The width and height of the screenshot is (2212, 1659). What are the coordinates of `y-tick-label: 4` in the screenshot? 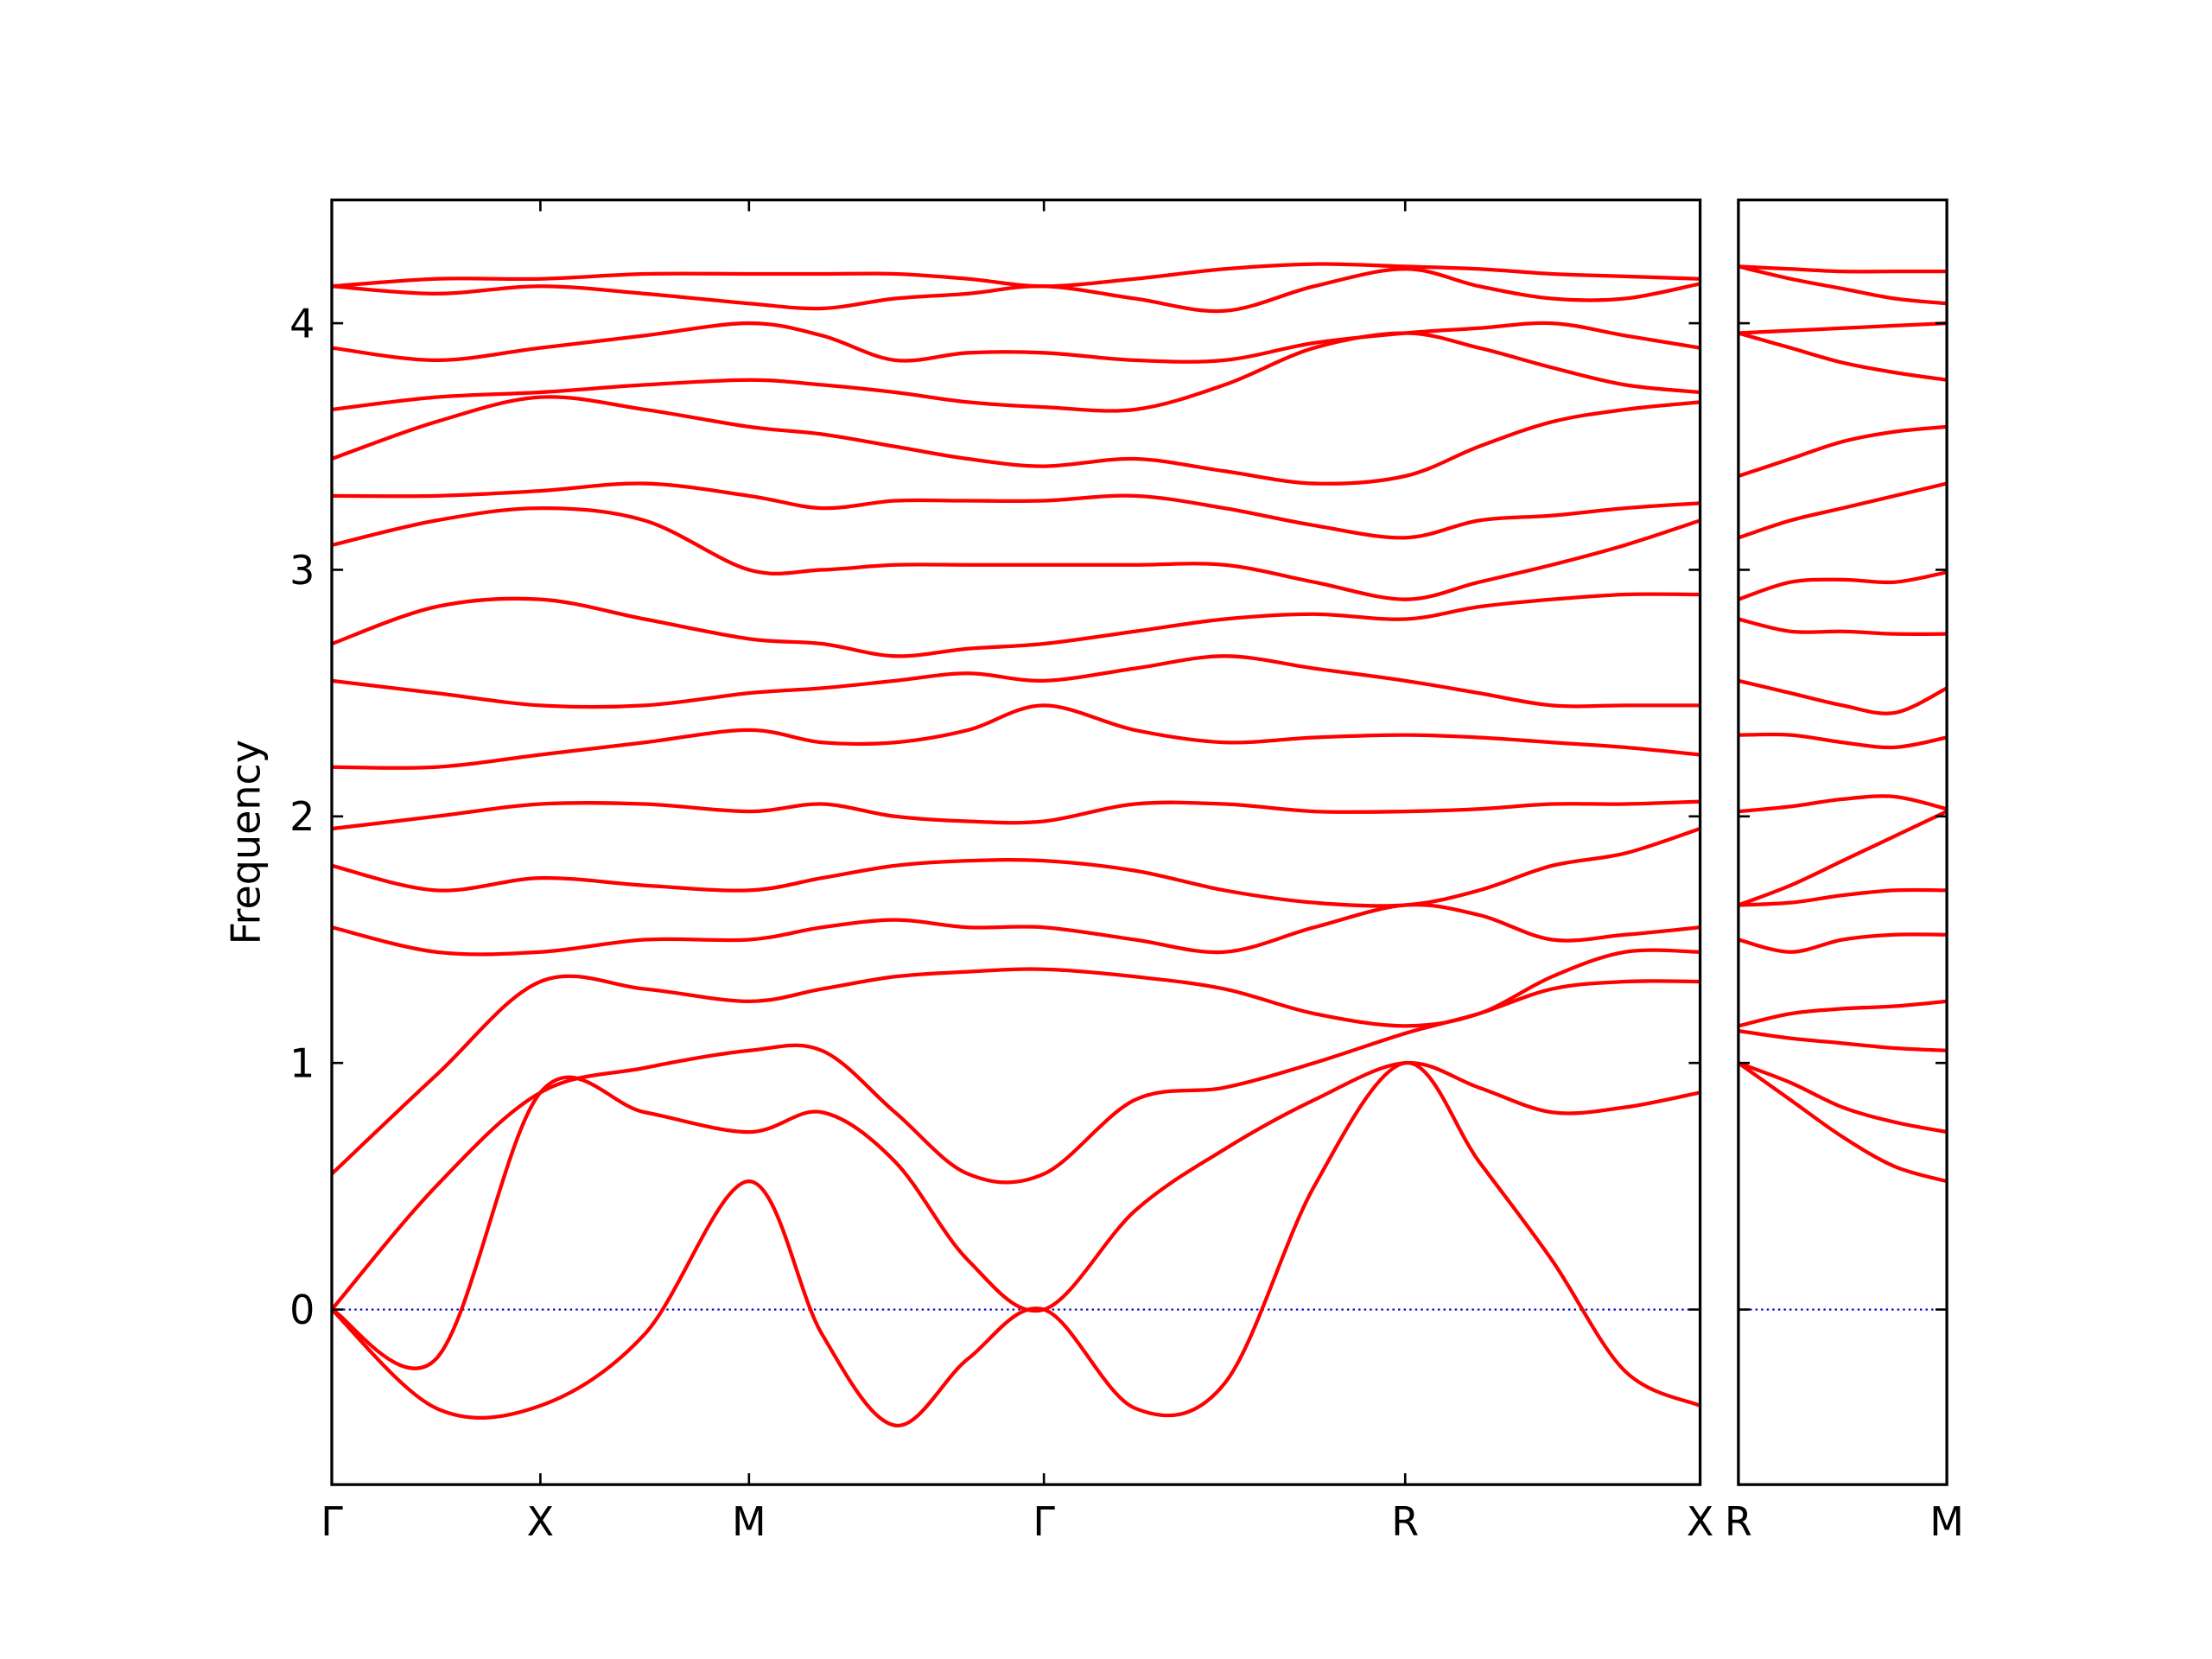 It's located at (302, 323).